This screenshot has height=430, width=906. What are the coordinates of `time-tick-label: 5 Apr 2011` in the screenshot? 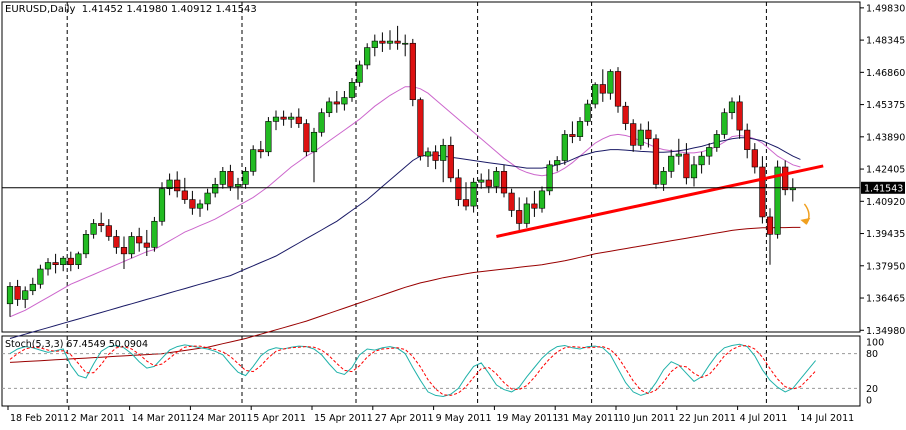 It's located at (279, 418).